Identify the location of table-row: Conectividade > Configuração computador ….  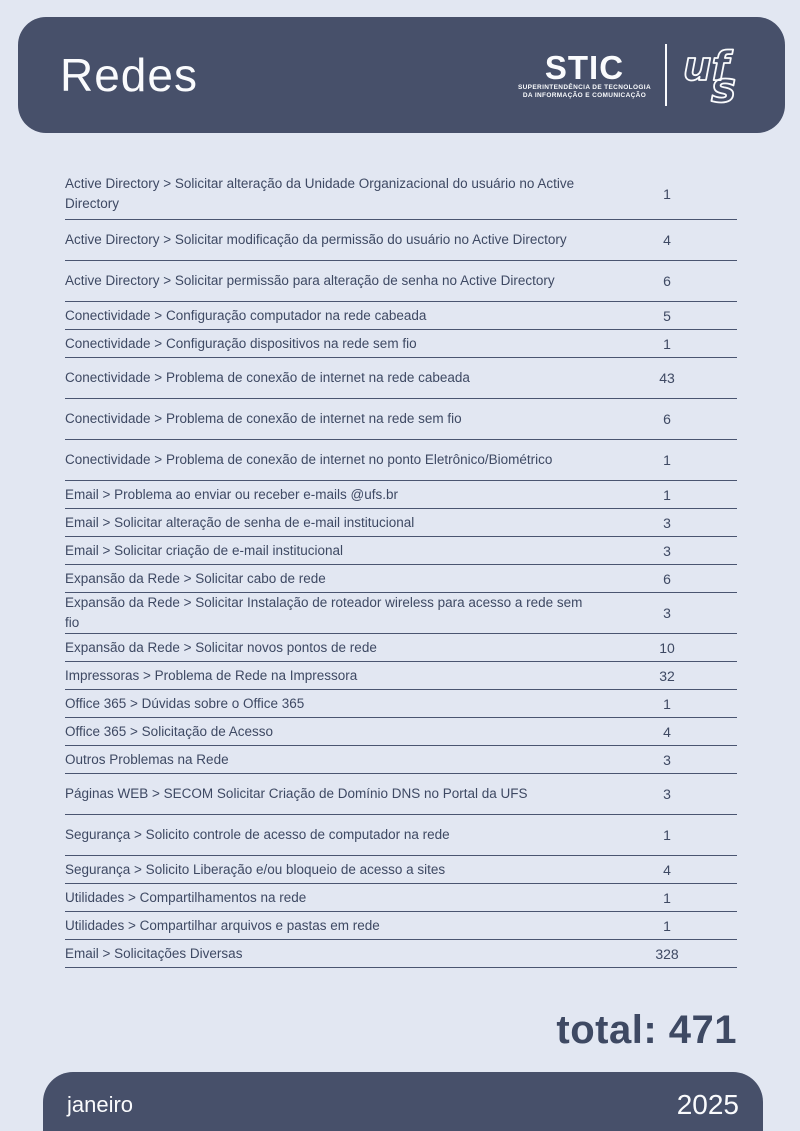
(401, 316).